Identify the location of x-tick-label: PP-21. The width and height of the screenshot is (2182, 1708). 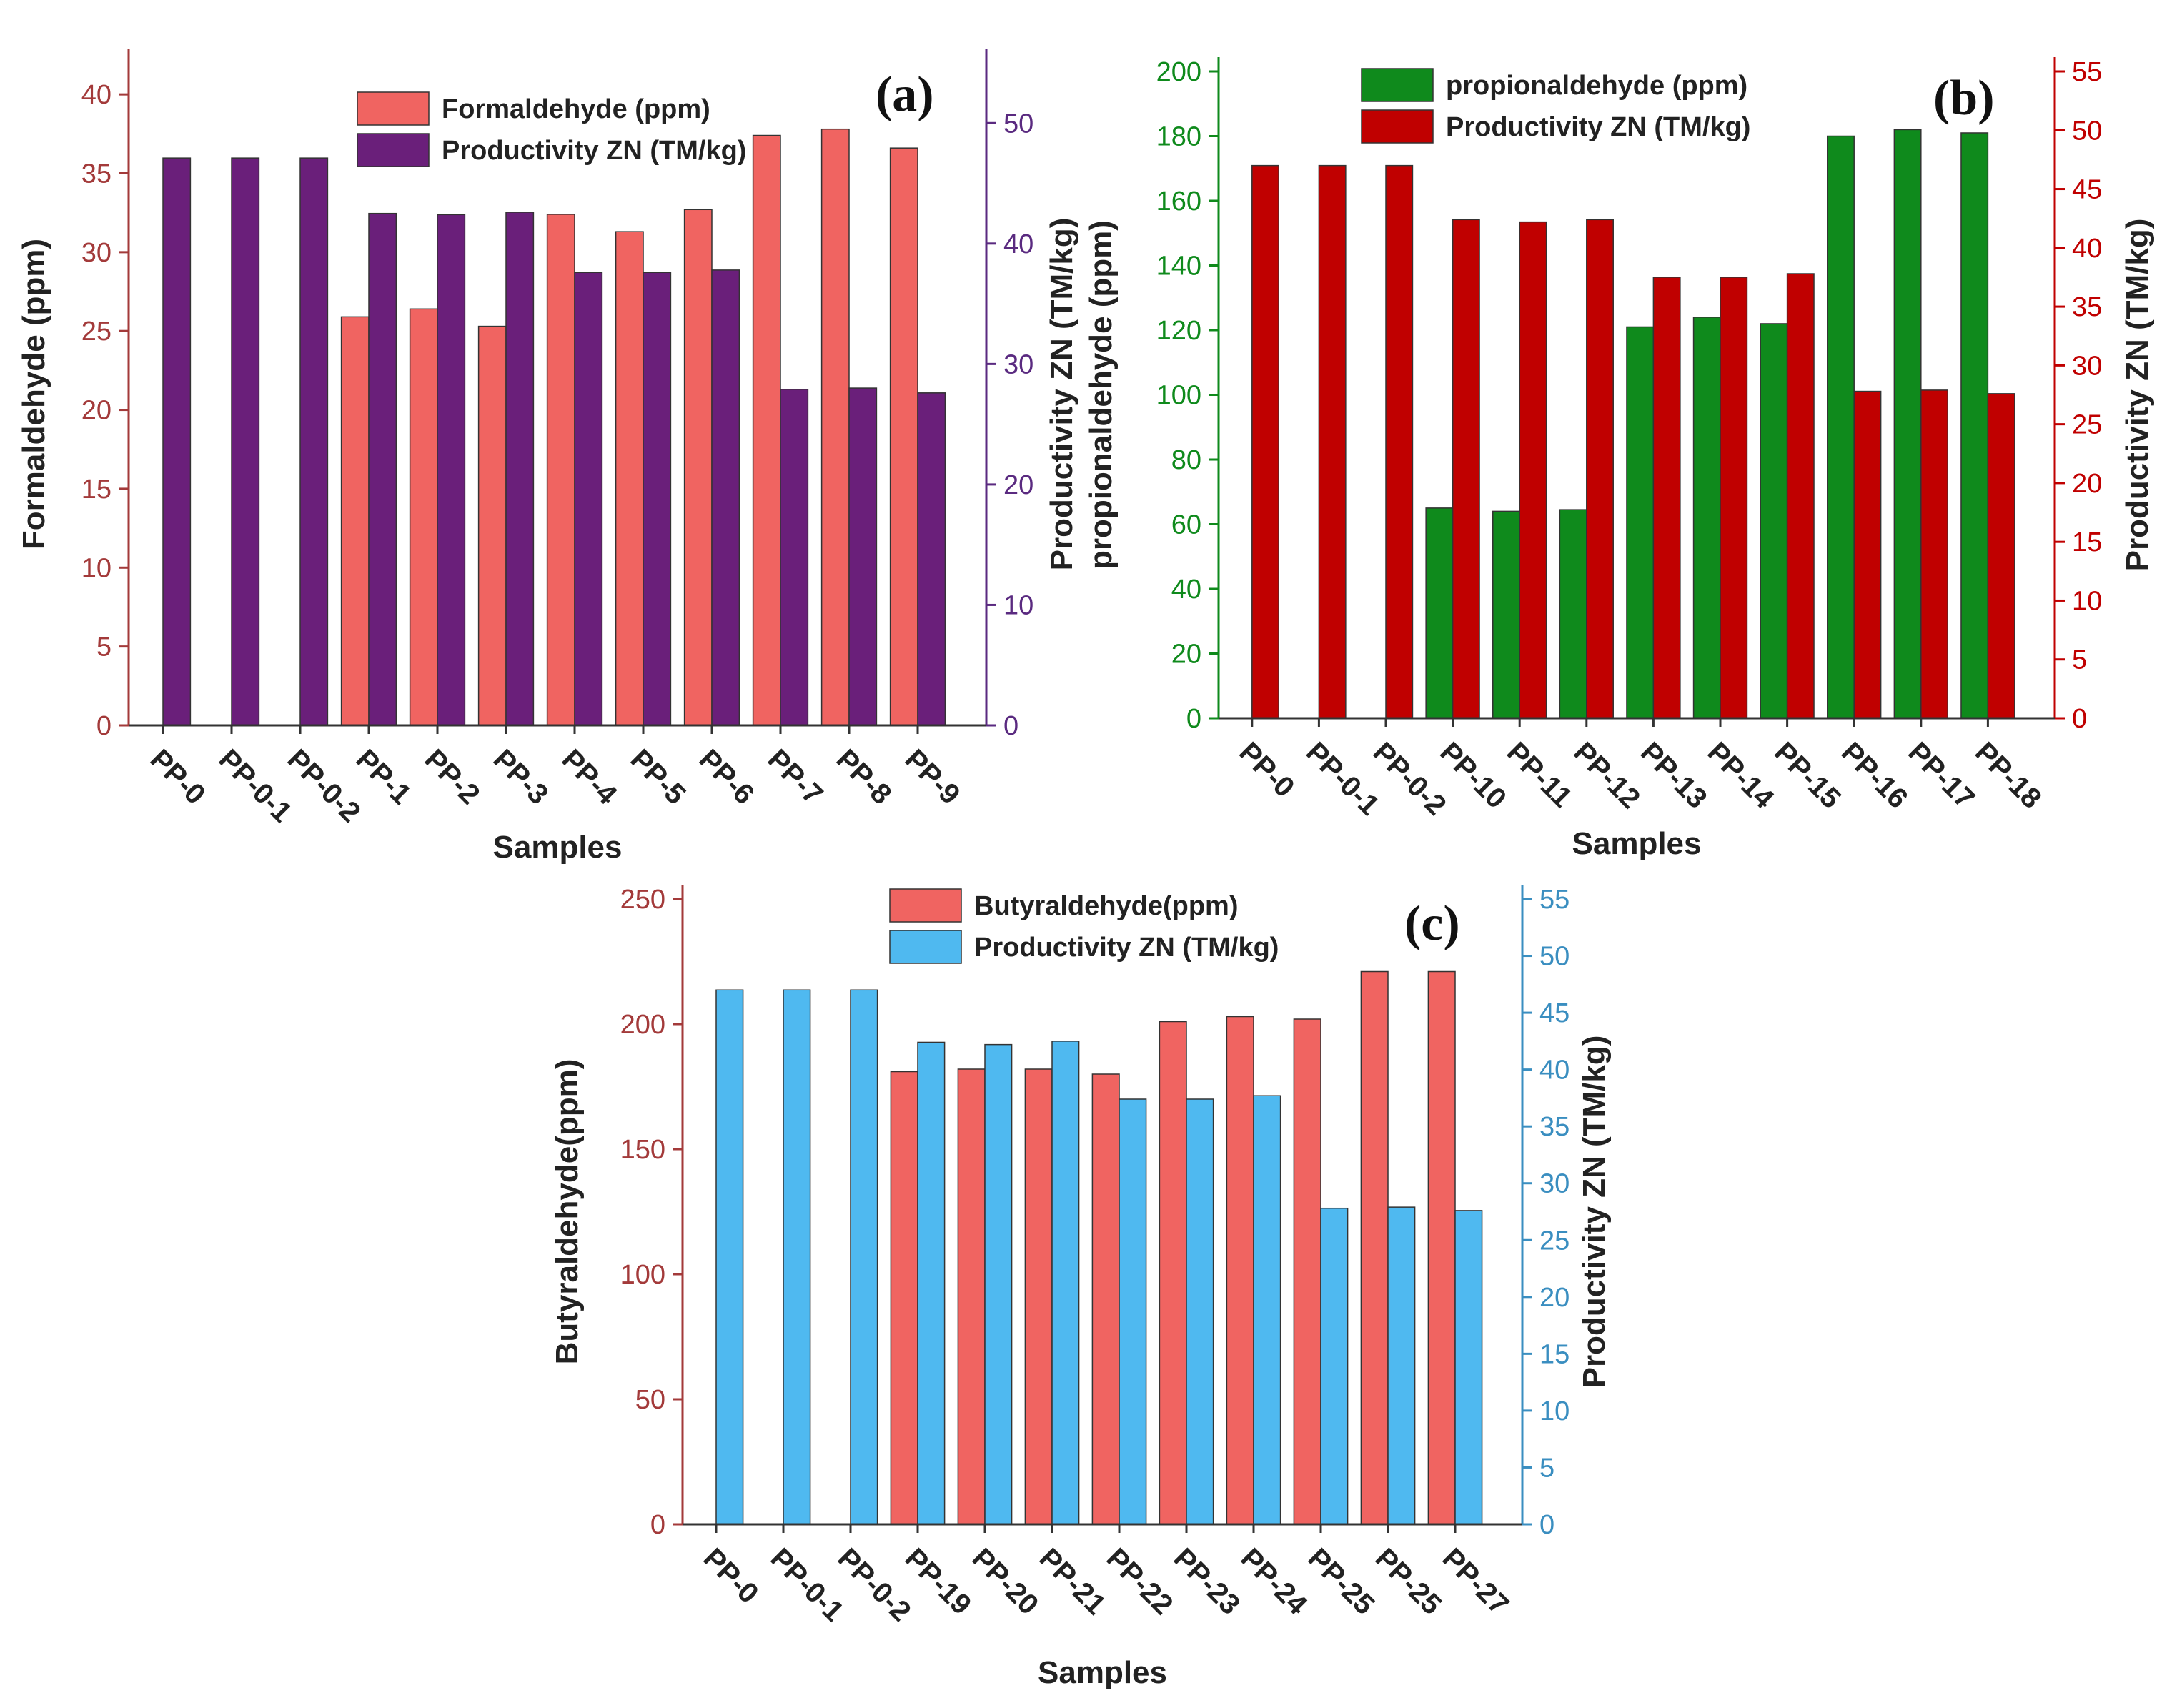
(1072, 1582).